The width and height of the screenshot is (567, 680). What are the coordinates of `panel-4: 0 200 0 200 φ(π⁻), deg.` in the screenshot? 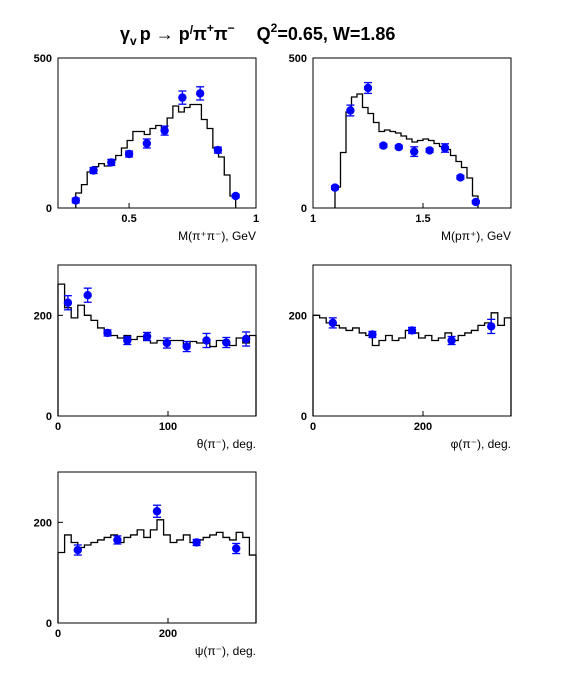 It's located at (400, 357).